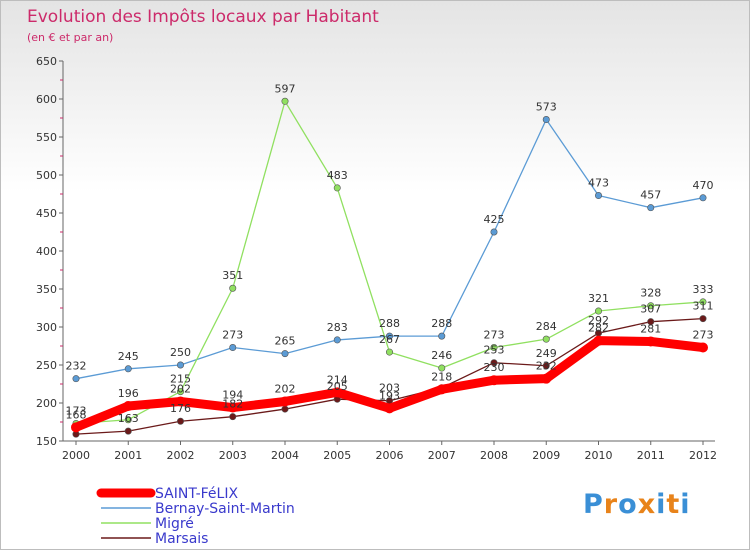 This screenshot has width=750, height=550. Describe the element at coordinates (546, 107) in the screenshot. I see `data-label: 573` at that location.